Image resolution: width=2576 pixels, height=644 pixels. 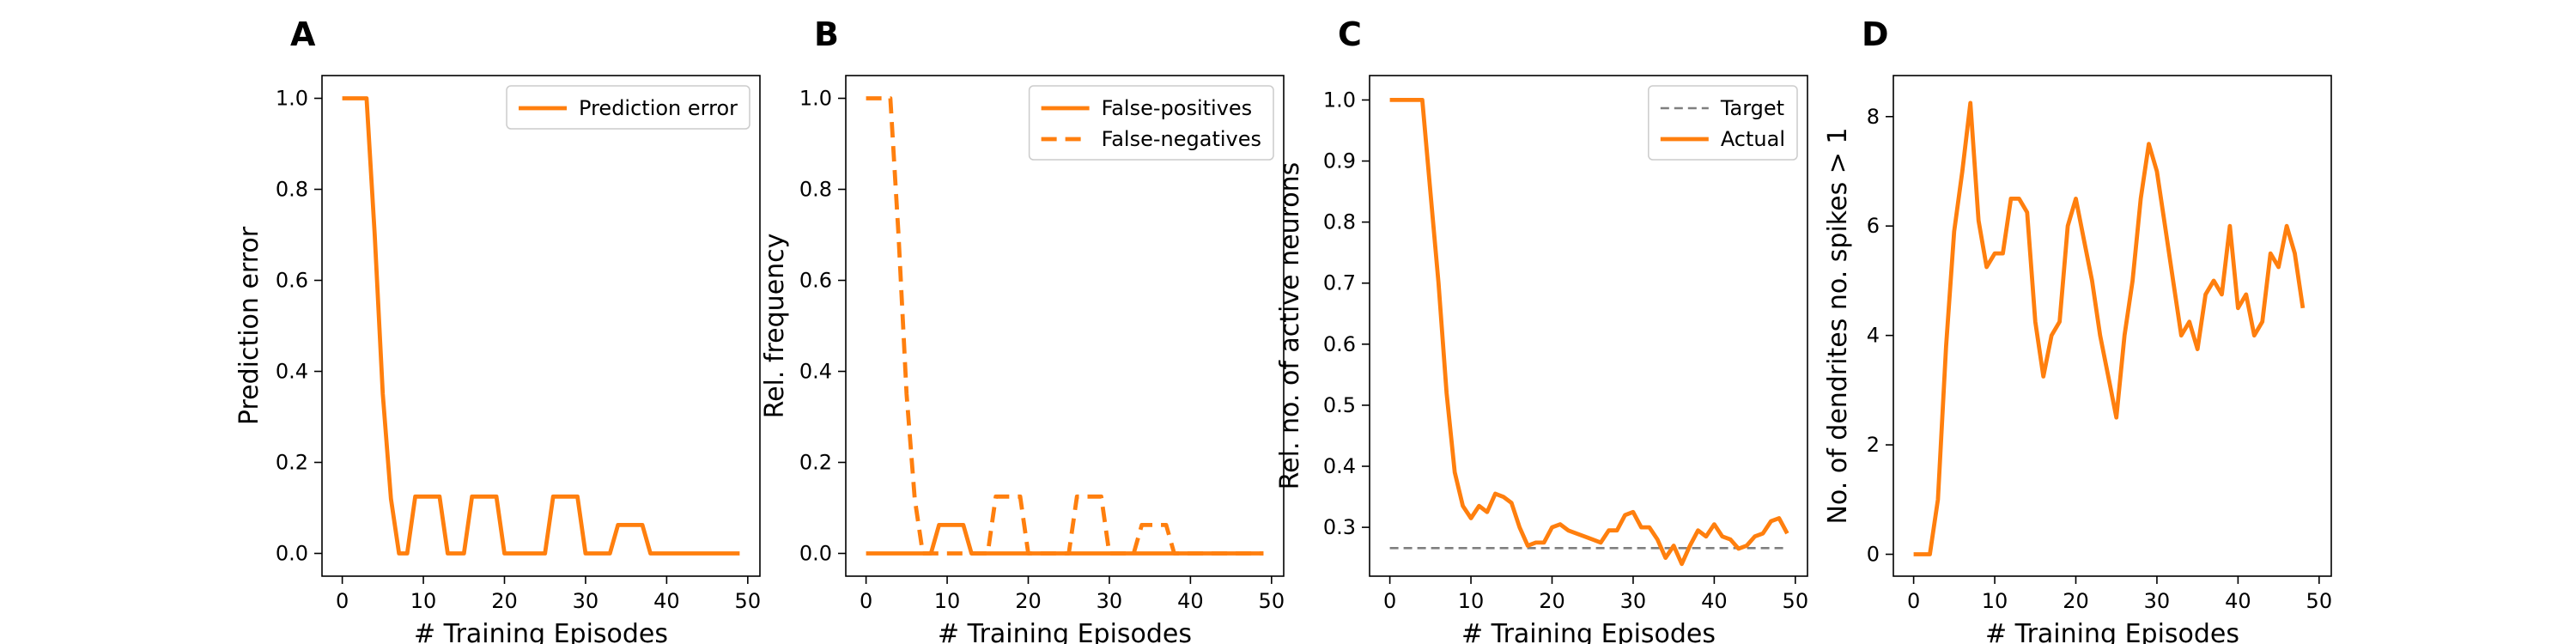 What do you see at coordinates (1177, 108) in the screenshot?
I see `legend-entry: False-positives` at bounding box center [1177, 108].